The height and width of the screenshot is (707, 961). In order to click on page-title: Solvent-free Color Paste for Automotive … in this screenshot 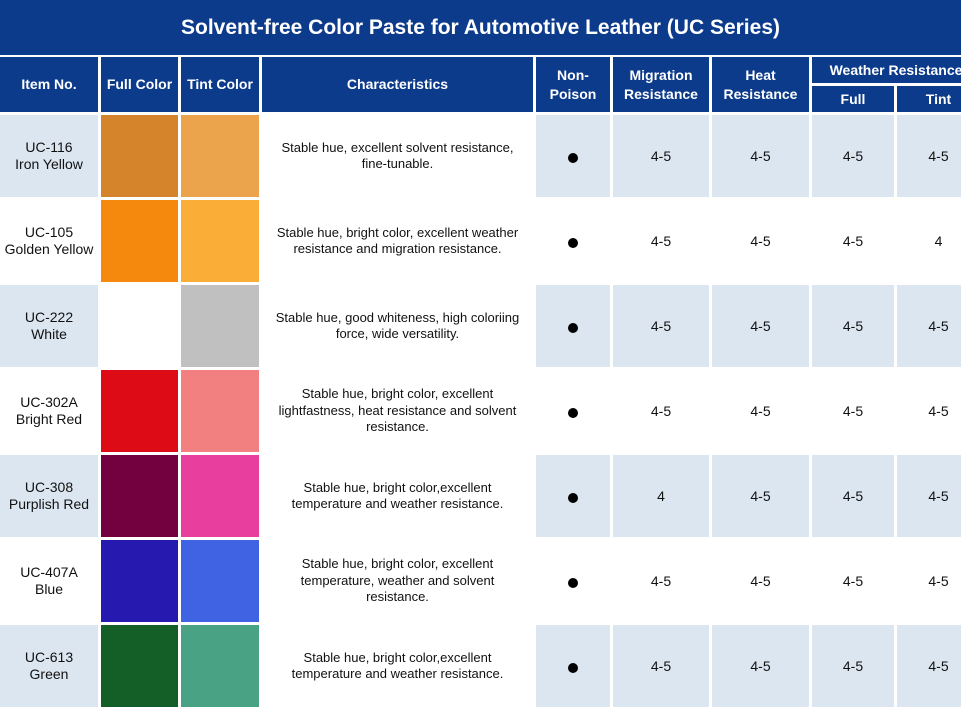, I will do `click(480, 27)`.